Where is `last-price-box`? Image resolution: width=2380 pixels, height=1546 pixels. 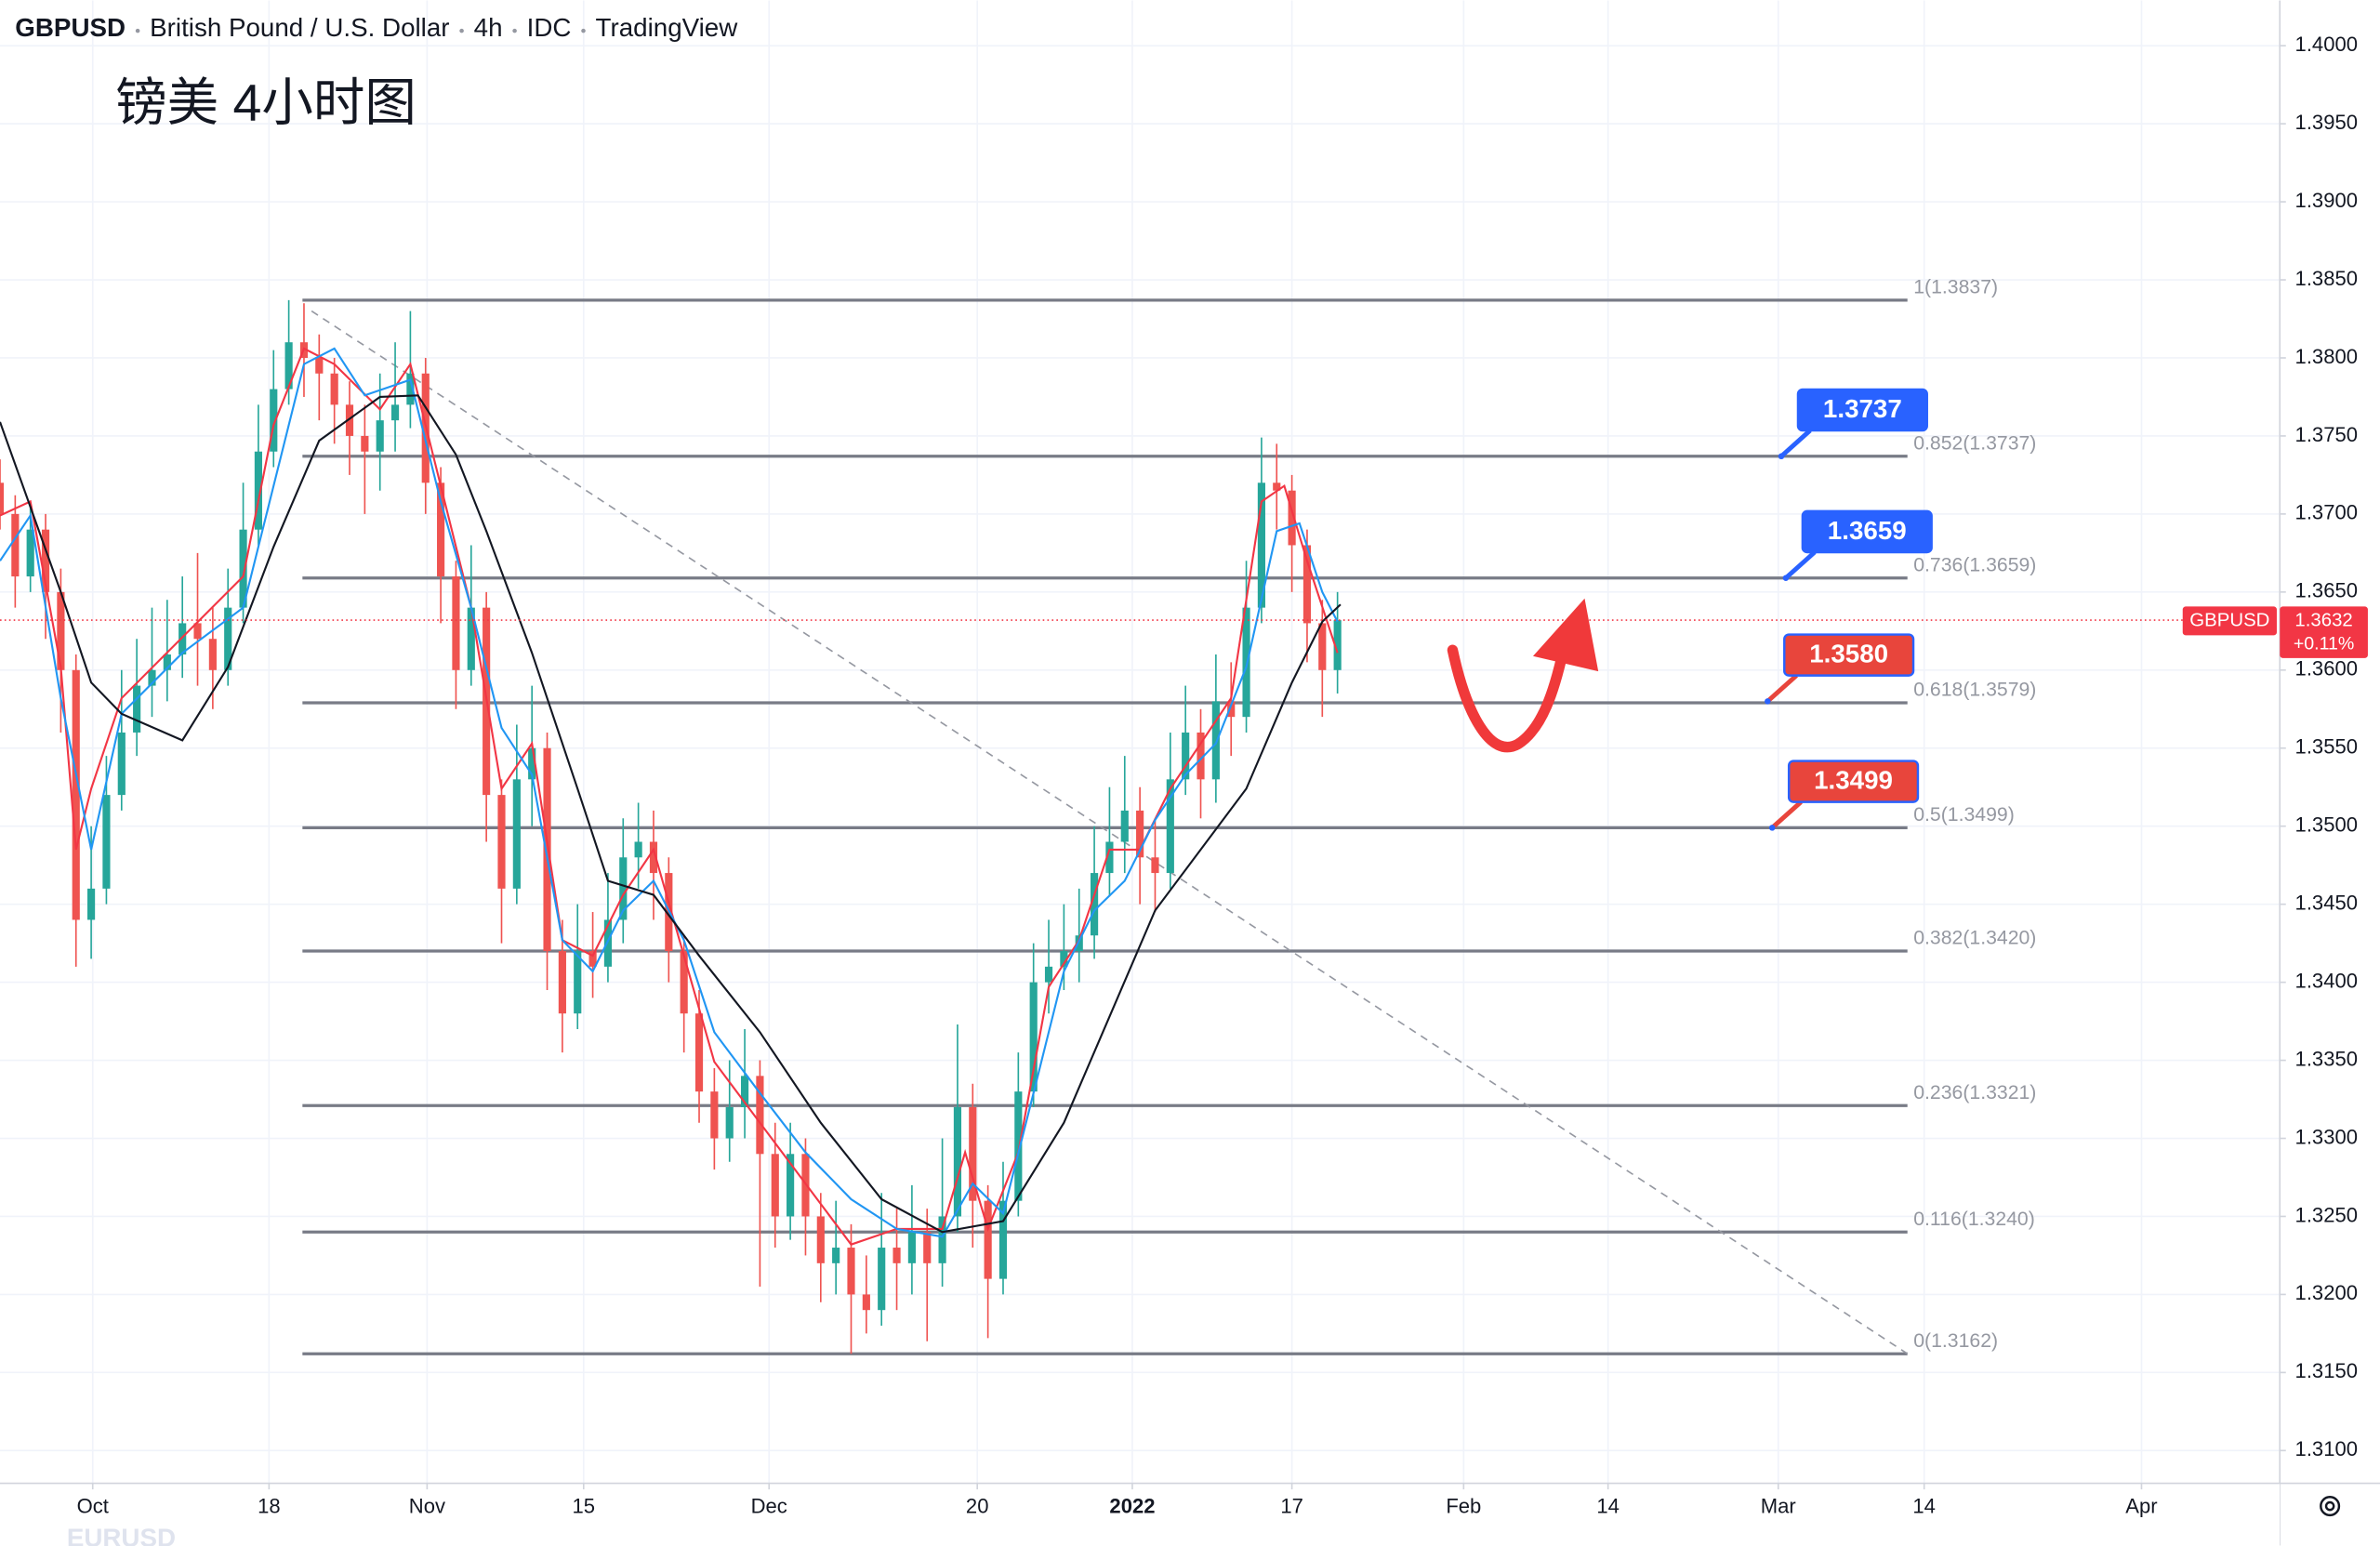
last-price-box is located at coordinates (2324, 632).